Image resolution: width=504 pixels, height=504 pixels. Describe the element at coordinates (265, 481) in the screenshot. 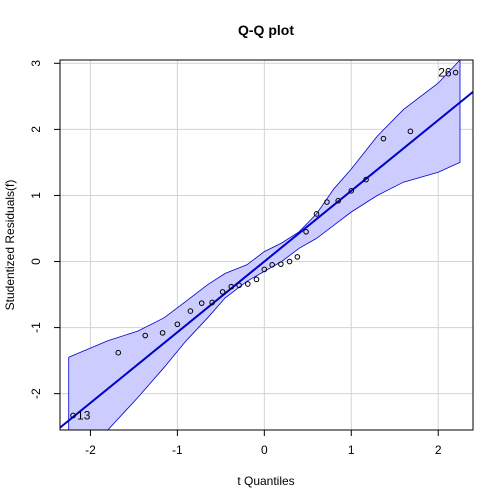

I see `x-axis-label: t Quantiles` at that location.